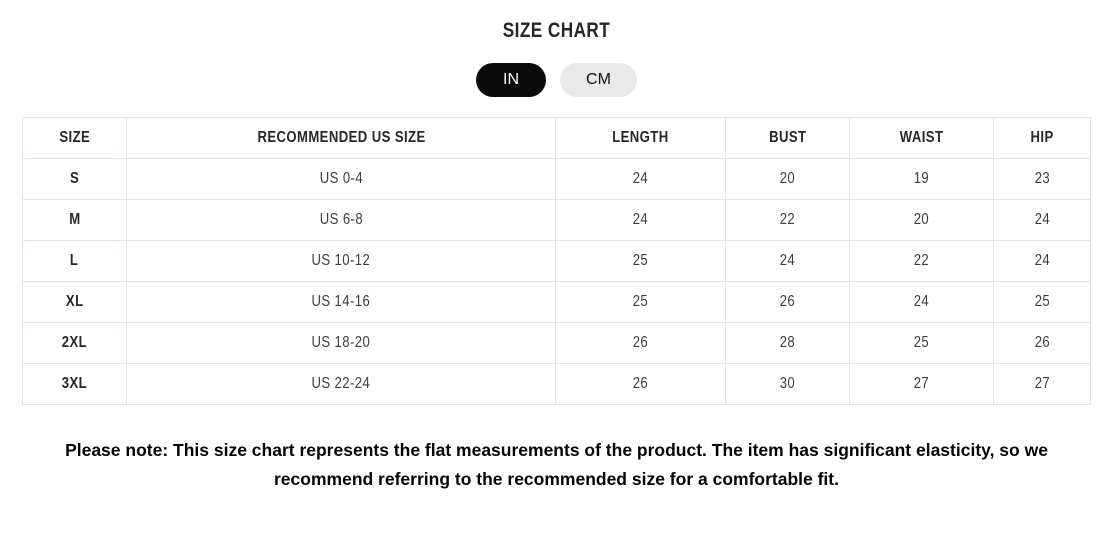 This screenshot has height=555, width=1113. Describe the element at coordinates (556, 30) in the screenshot. I see `page-title-text: SIZE CHART` at that location.